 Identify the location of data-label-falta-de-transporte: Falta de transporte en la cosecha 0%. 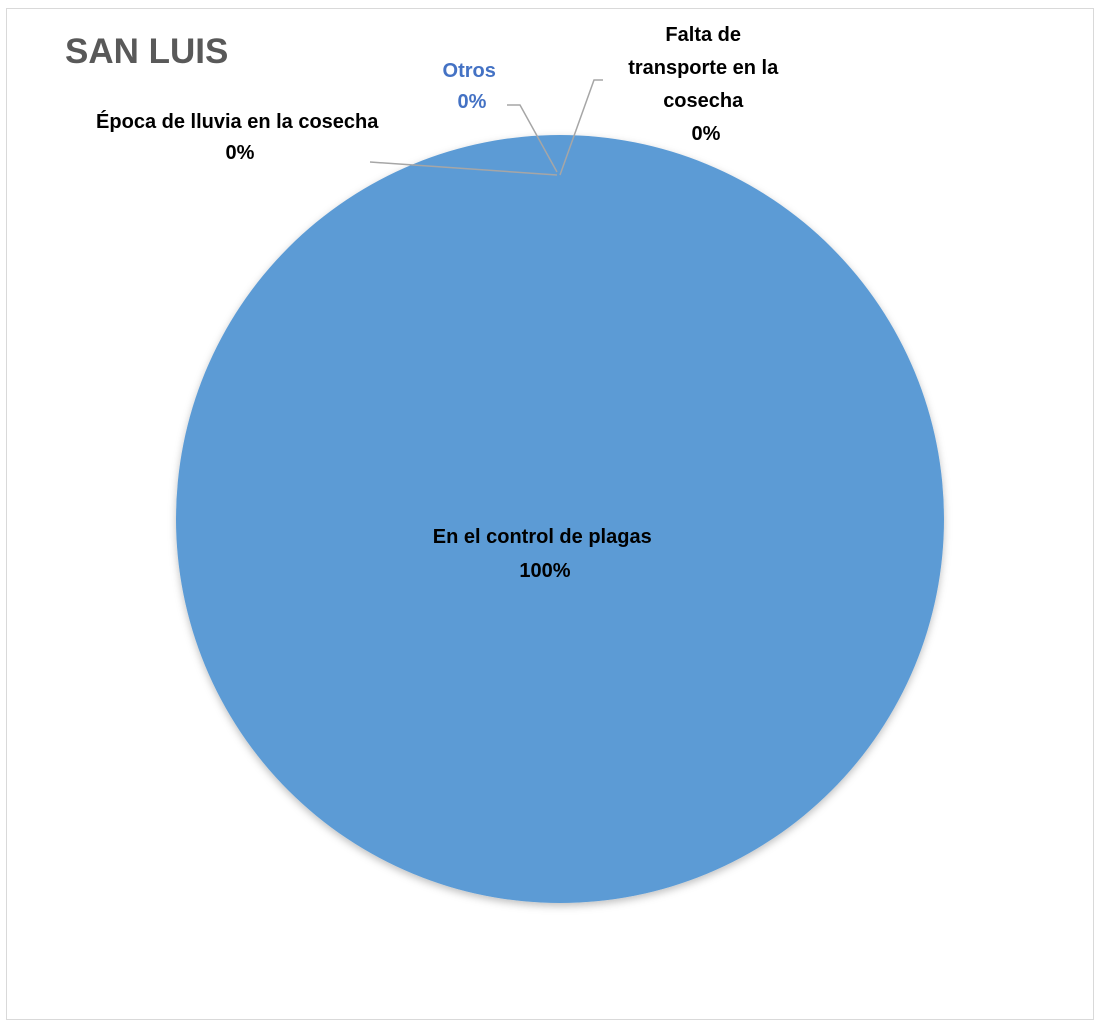
(706, 84).